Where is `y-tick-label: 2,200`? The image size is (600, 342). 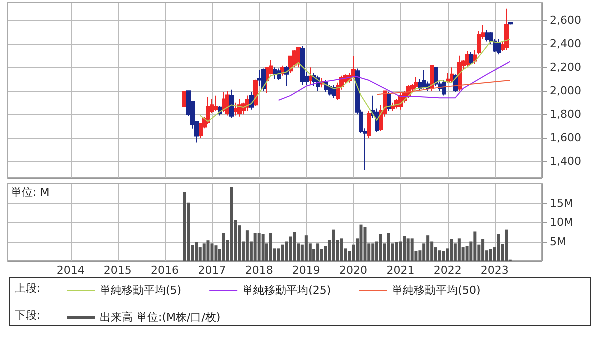
y-tick-label: 2,200 is located at coordinates (566, 67).